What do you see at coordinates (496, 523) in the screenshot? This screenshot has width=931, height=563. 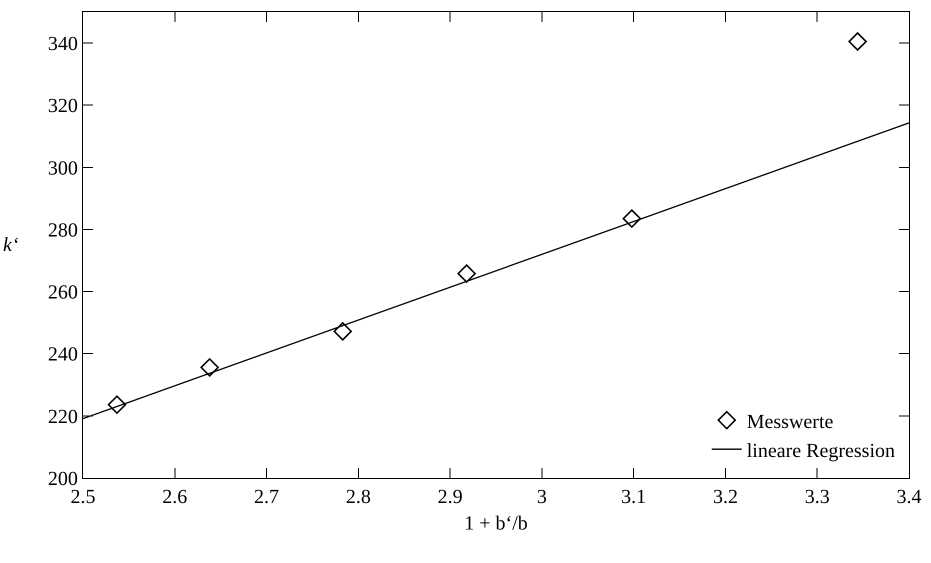 I see `x-axis-title: 1 + b‘/b` at bounding box center [496, 523].